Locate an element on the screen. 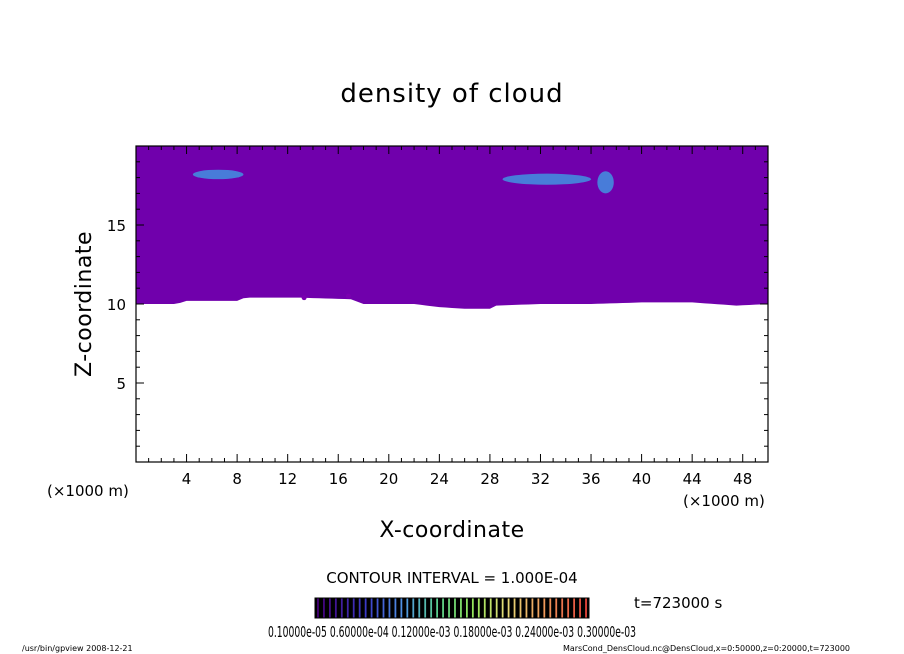 The height and width of the screenshot is (654, 904). x-tick-label: 8 is located at coordinates (237, 479).